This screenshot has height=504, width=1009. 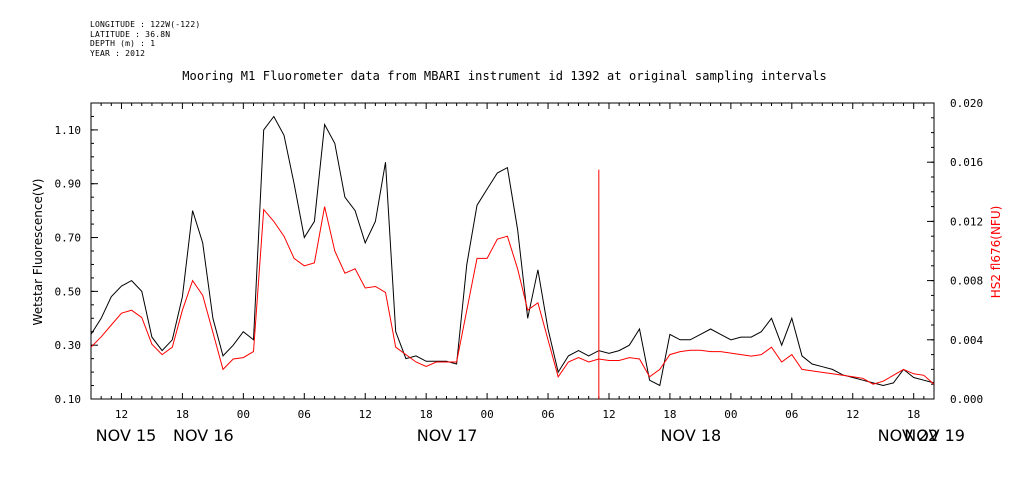 What do you see at coordinates (68, 399) in the screenshot?
I see `left-tick-label: 0.10` at bounding box center [68, 399].